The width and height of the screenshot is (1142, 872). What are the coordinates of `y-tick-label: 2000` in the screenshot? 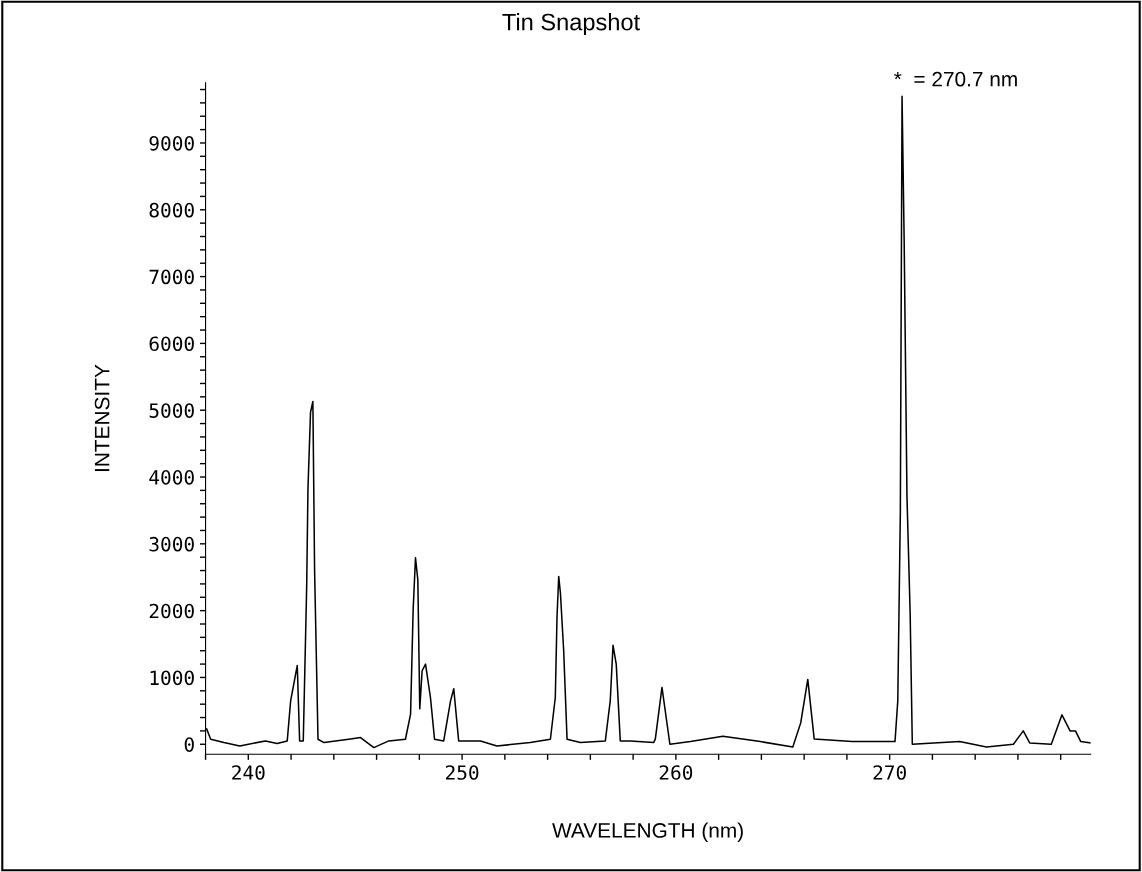 It's located at (171, 611).